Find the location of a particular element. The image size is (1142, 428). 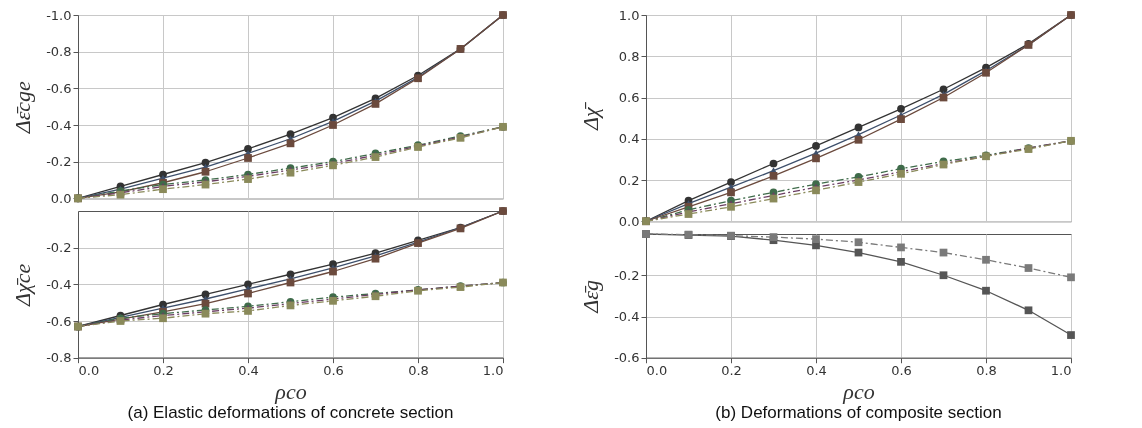

y-axis-title: Δχ̄ce is located at coordinates (22, 285).